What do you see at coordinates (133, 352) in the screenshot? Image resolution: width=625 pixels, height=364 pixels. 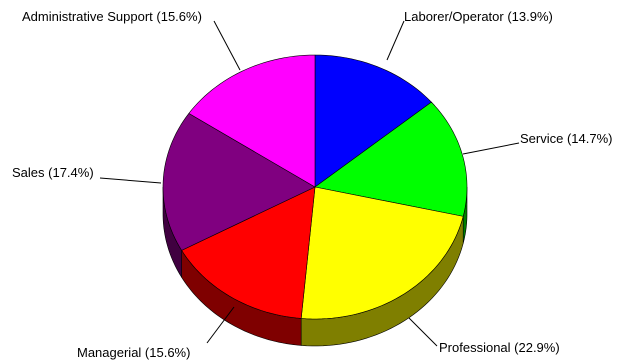 I see `slice-label-managerial: Managerial (15.6%)` at bounding box center [133, 352].